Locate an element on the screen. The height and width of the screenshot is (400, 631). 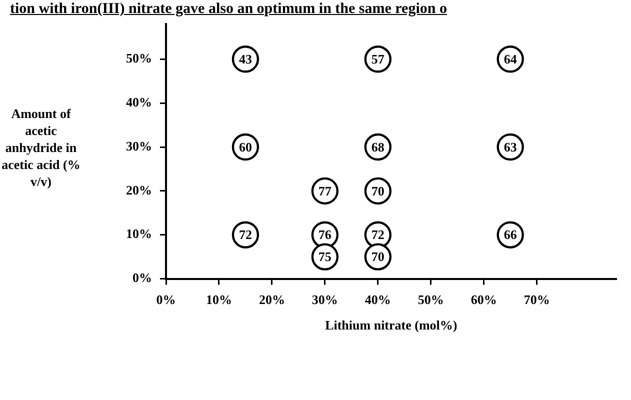
annotation: 43 is located at coordinates (245, 59).